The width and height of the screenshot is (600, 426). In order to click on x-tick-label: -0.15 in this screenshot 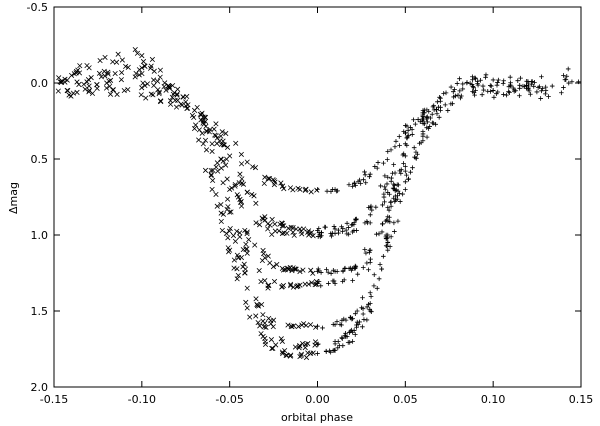, I will do `click(54, 399)`.